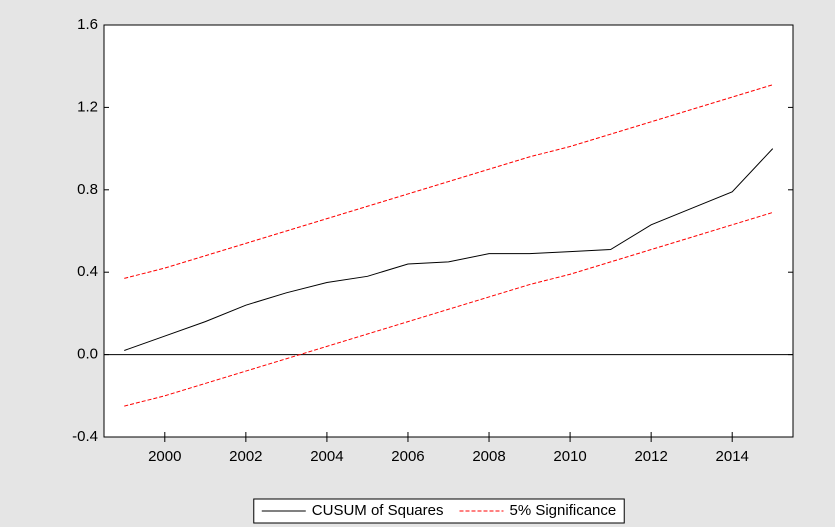  What do you see at coordinates (245, 456) in the screenshot?
I see `x-tick-label: 2002` at bounding box center [245, 456].